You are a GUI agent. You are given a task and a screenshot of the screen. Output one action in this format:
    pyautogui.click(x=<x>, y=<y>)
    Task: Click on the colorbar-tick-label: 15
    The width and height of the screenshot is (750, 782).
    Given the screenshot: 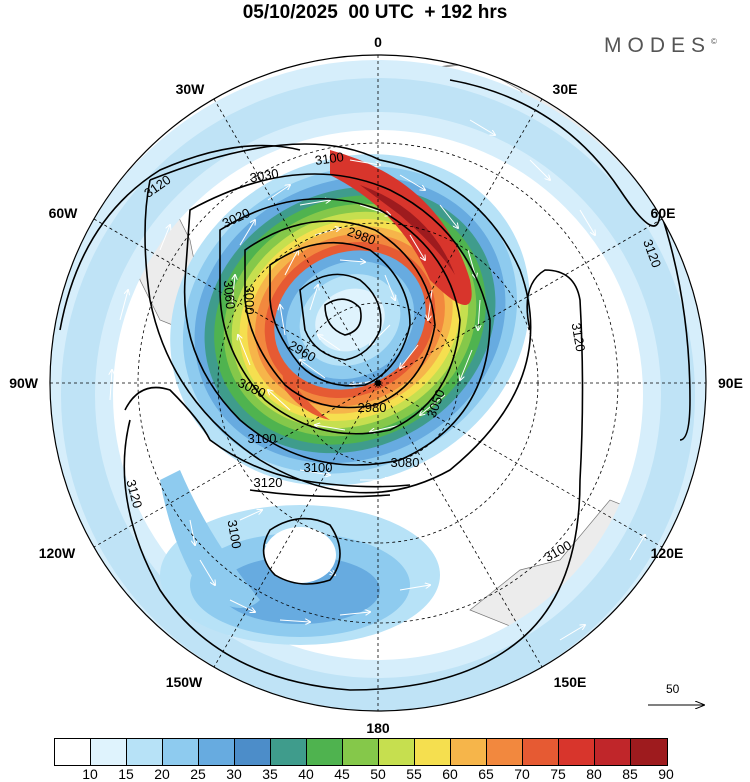 What is the action you would take?
    pyautogui.click(x=126, y=774)
    